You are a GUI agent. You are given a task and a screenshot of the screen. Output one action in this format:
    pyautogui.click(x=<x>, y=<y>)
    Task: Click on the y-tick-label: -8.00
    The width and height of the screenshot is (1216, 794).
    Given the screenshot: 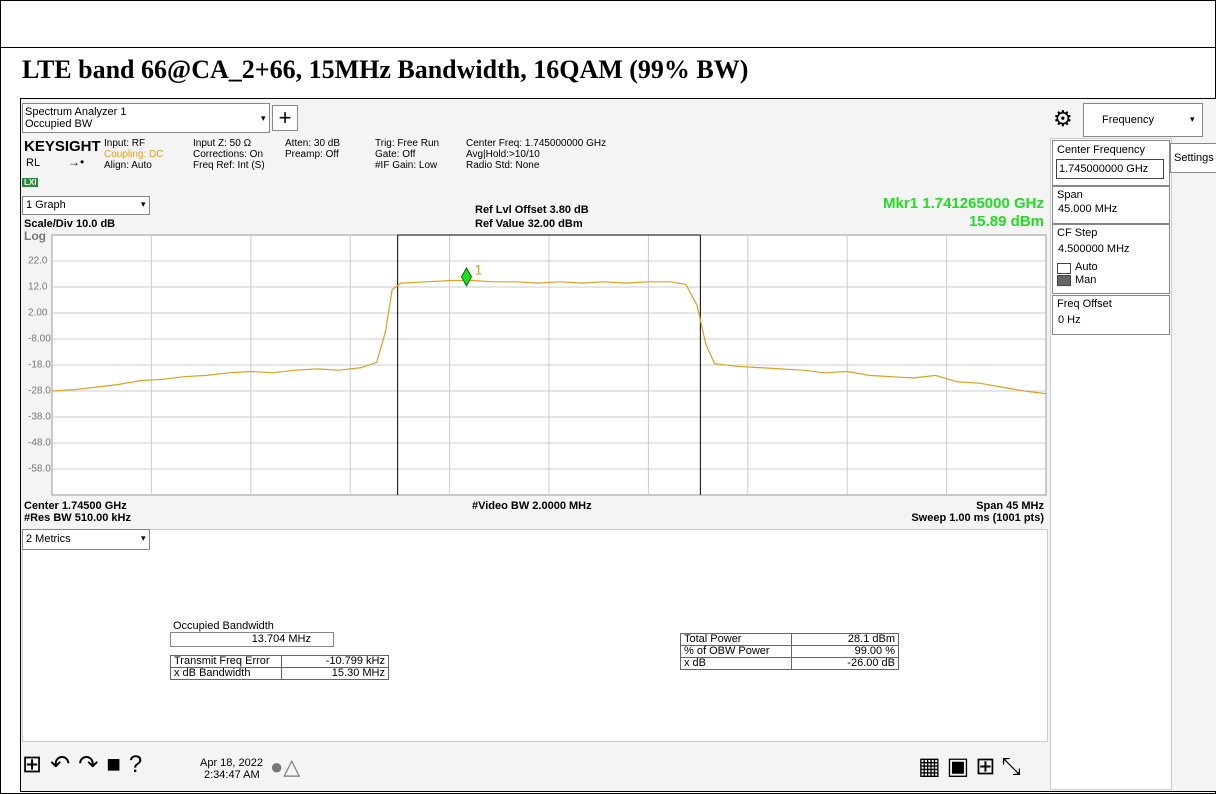 What is the action you would take?
    pyautogui.click(x=39, y=339)
    